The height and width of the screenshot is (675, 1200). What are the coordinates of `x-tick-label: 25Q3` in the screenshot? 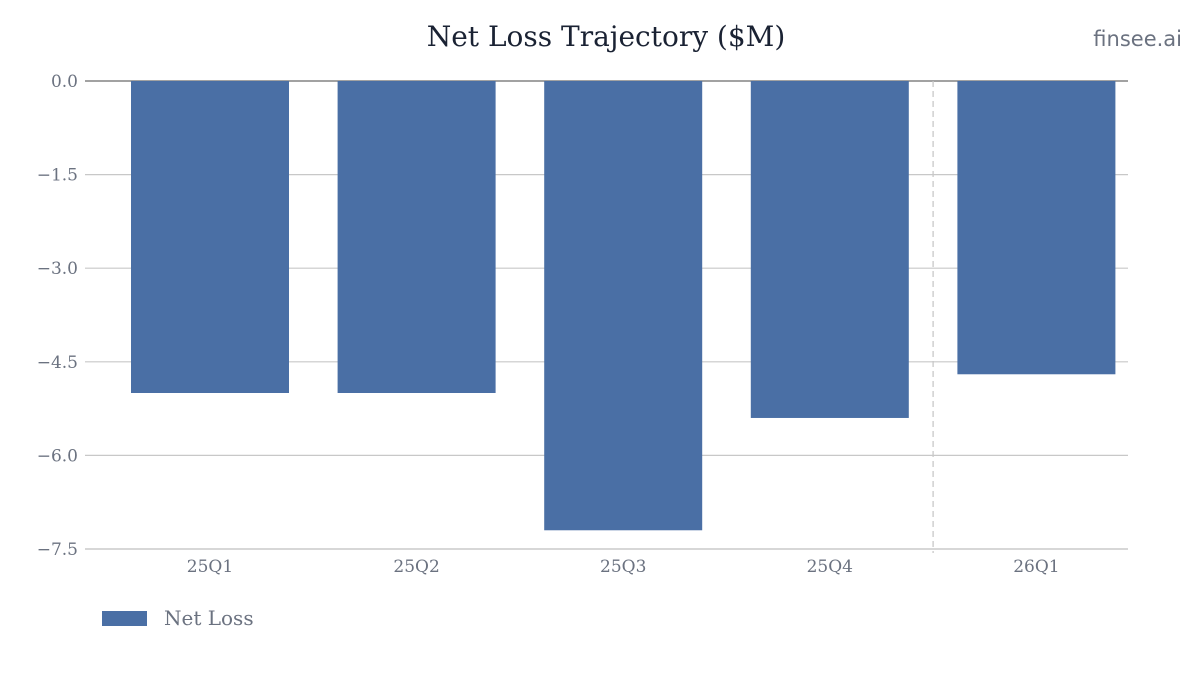 It's located at (623, 567).